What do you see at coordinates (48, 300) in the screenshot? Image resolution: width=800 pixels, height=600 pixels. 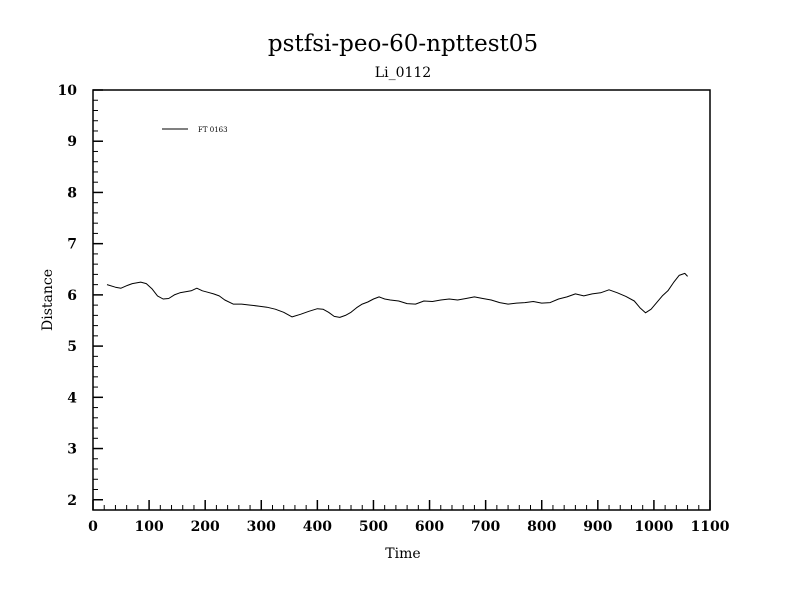 I see `y-axis-label: Distance` at bounding box center [48, 300].